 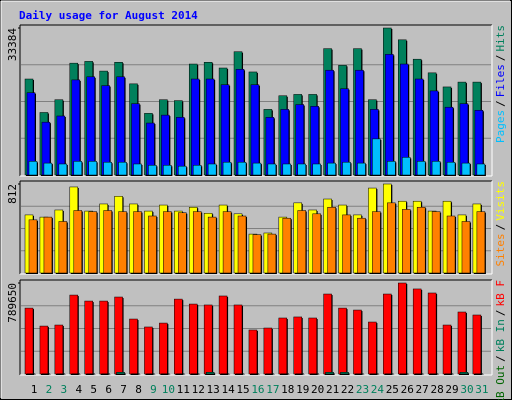 I want to click on x-tick-label: 10, so click(x=168, y=389).